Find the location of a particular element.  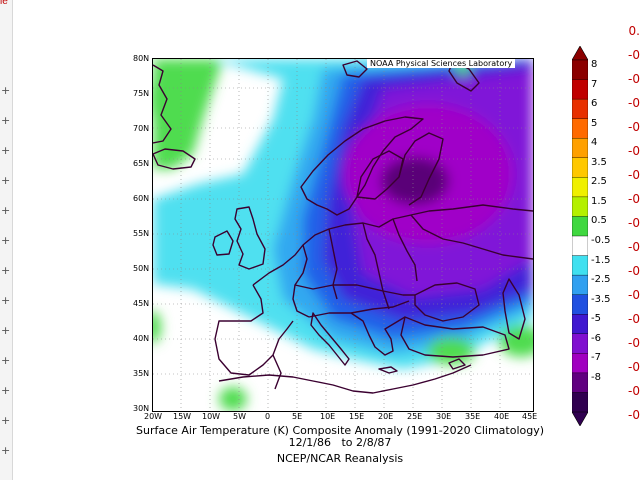

lat-label: 65N is located at coordinates (141, 163).